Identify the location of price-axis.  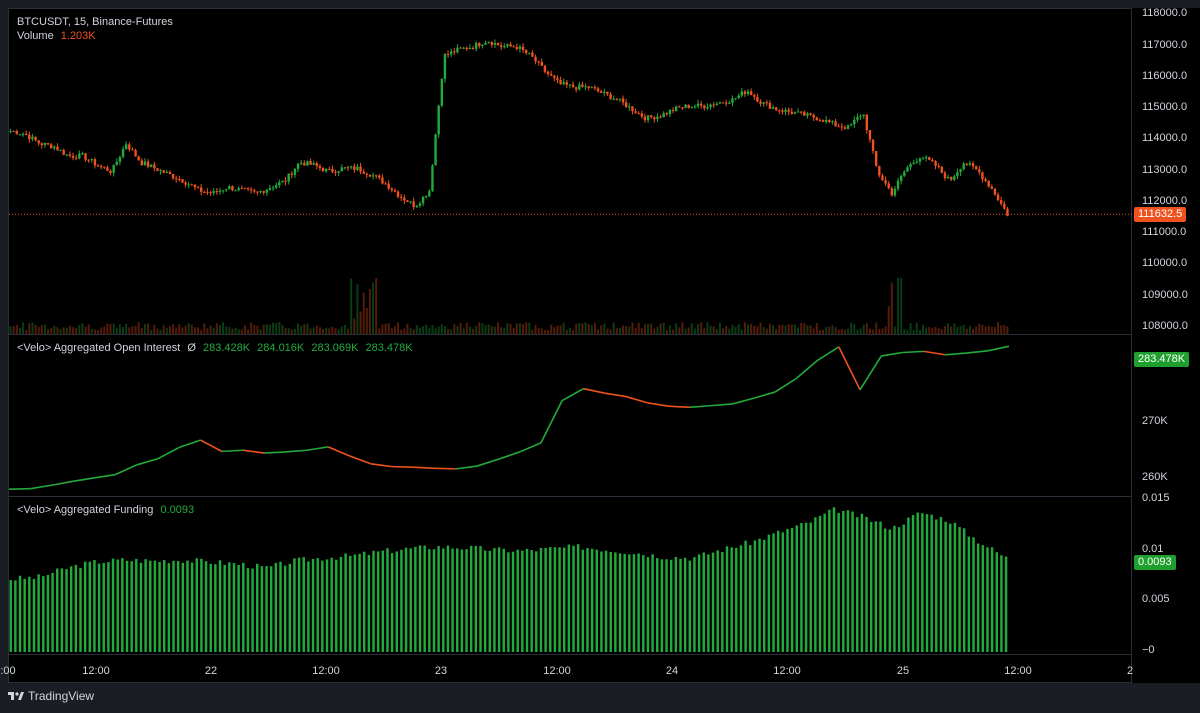
(1166, 345).